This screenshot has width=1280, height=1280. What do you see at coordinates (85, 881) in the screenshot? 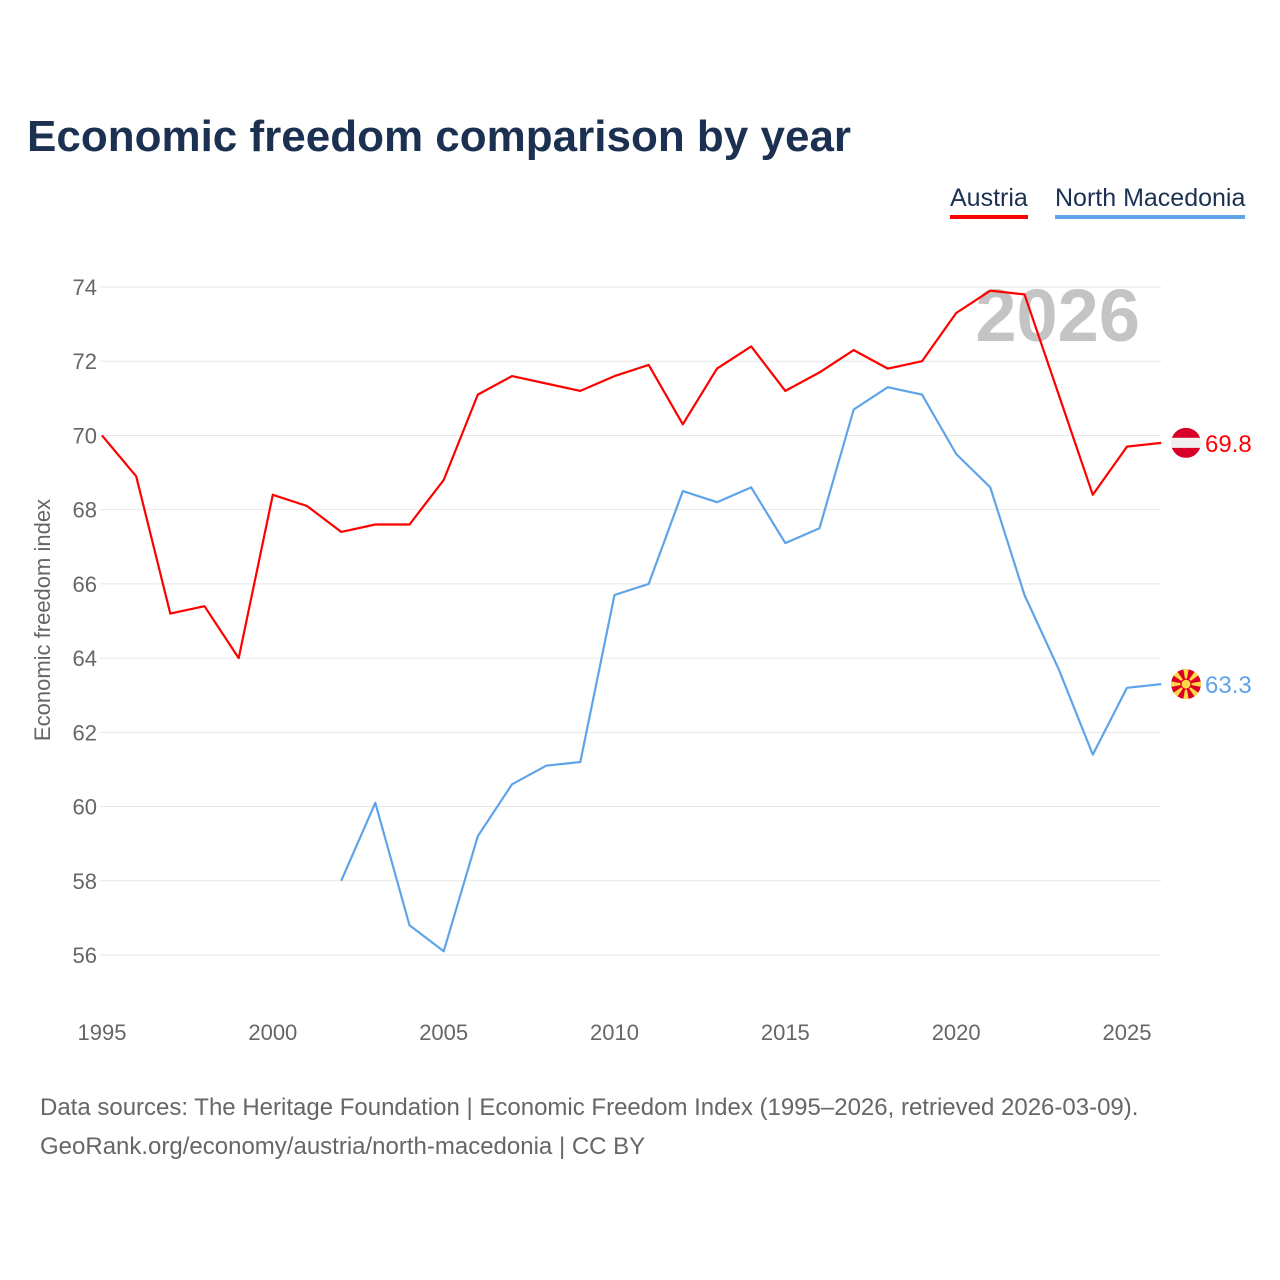
I see `y-tick-label: 58` at bounding box center [85, 881].